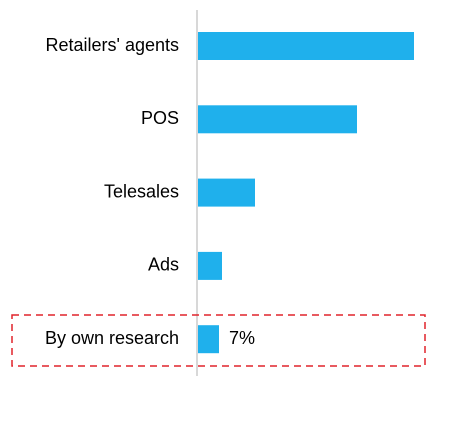 This screenshot has height=436, width=456. Describe the element at coordinates (163, 265) in the screenshot. I see `y-tick-label: Ads` at that location.